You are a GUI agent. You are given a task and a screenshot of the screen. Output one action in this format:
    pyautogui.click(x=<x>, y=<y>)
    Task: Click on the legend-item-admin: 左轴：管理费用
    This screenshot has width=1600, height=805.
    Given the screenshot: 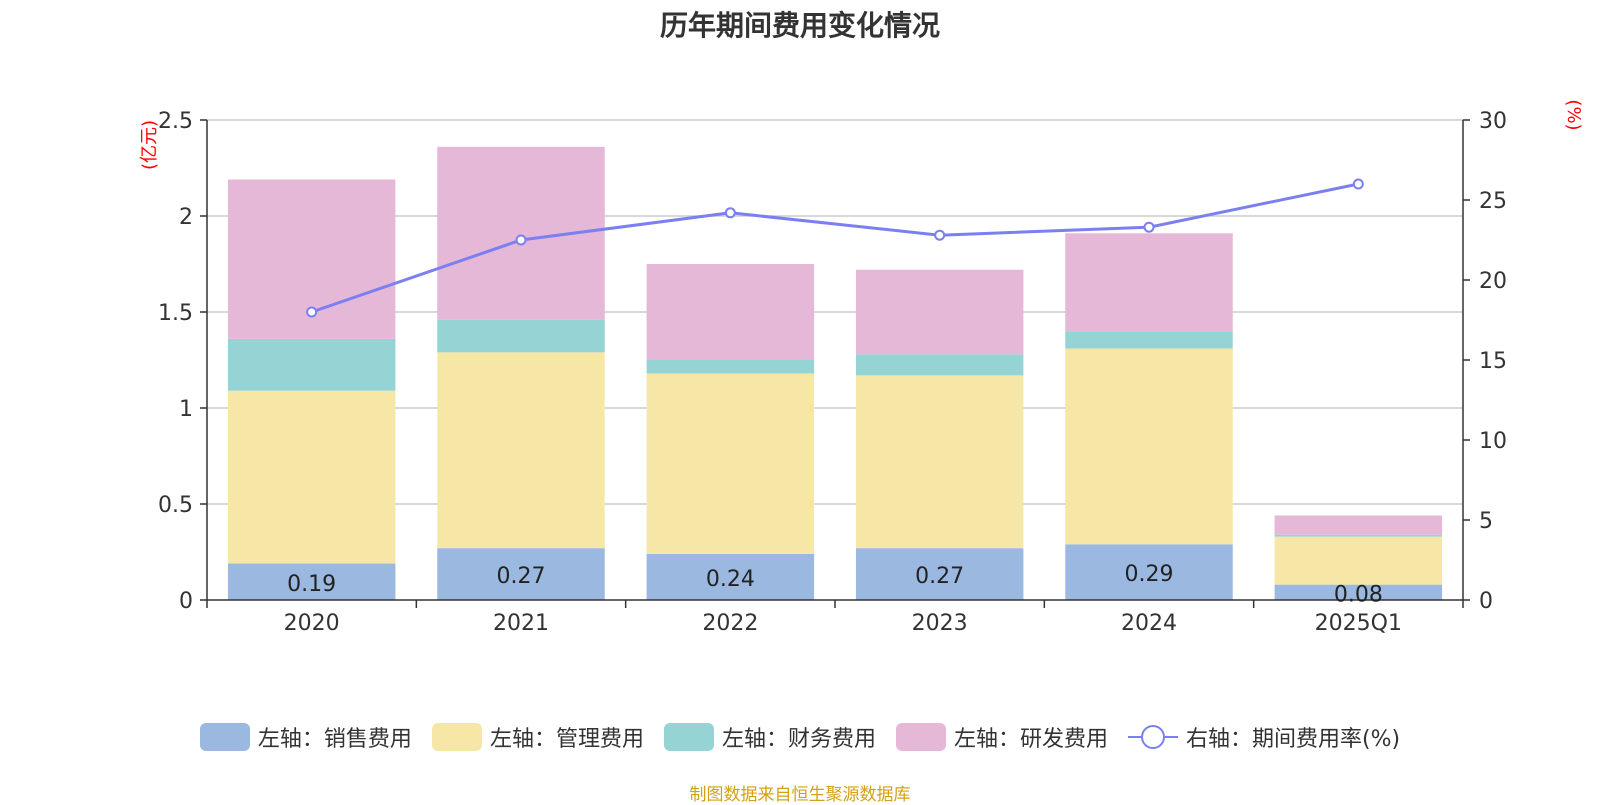 What is the action you would take?
    pyautogui.click(x=537, y=737)
    